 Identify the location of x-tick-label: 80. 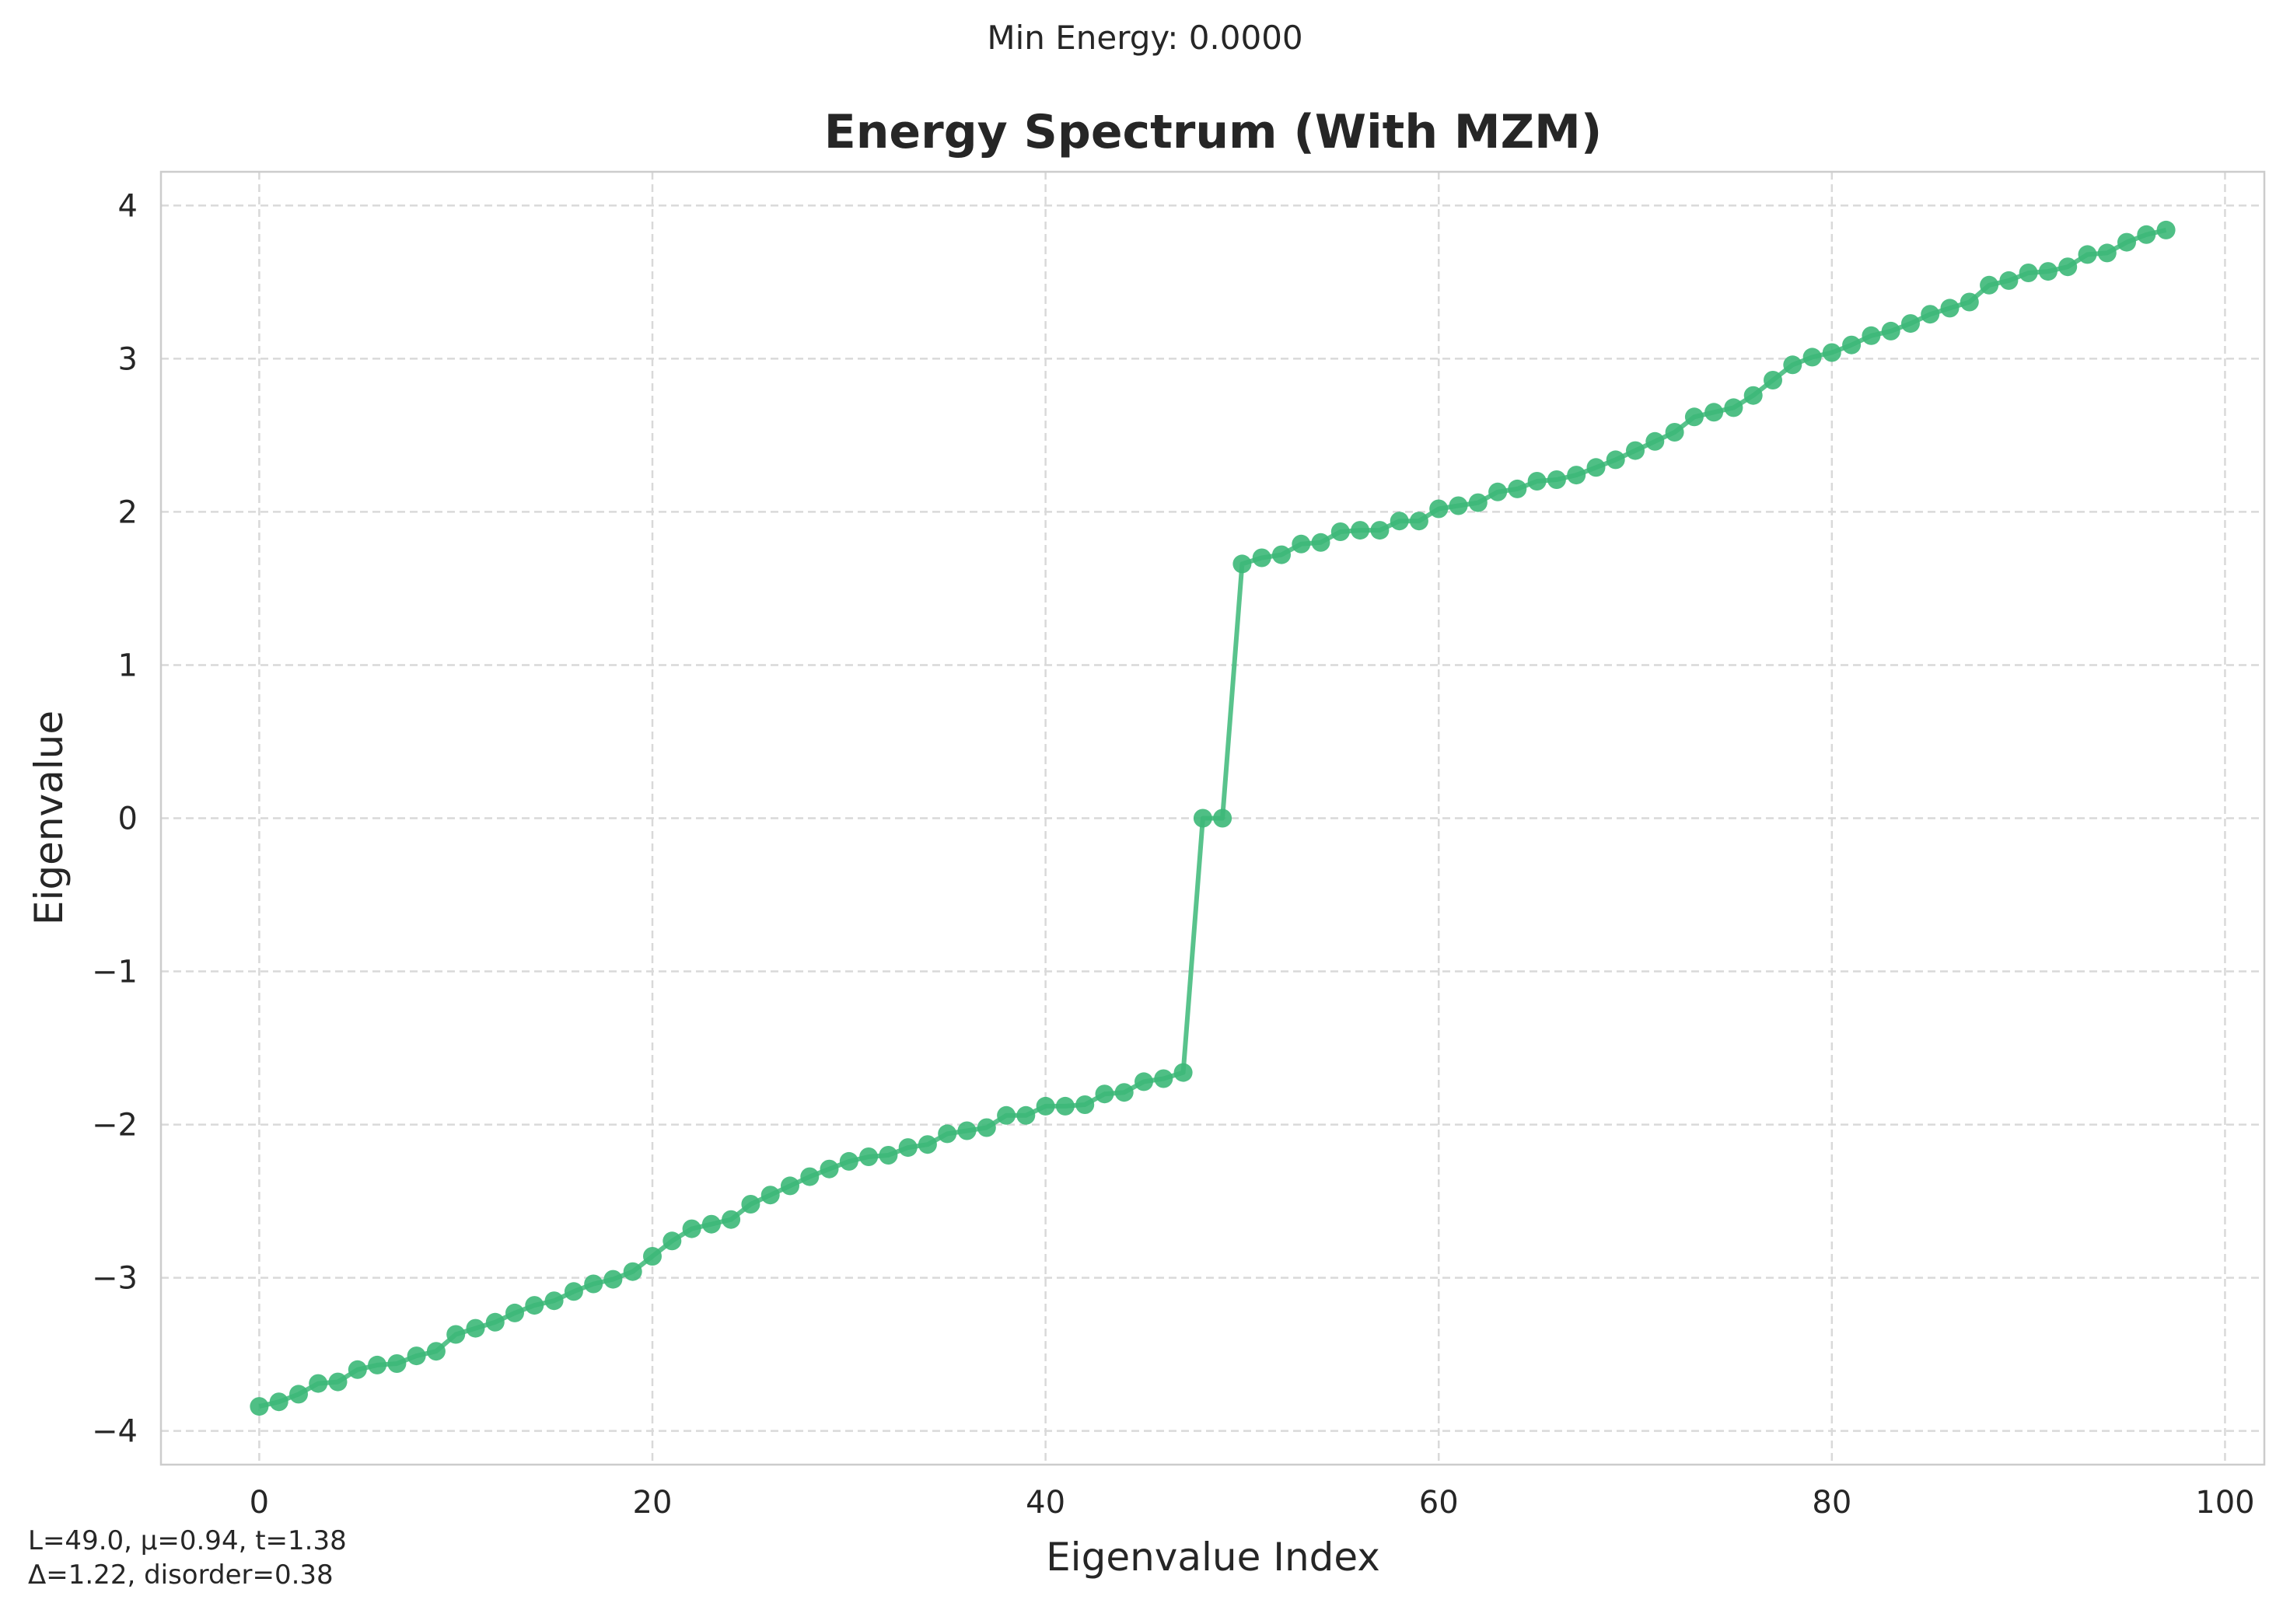
(1831, 1503).